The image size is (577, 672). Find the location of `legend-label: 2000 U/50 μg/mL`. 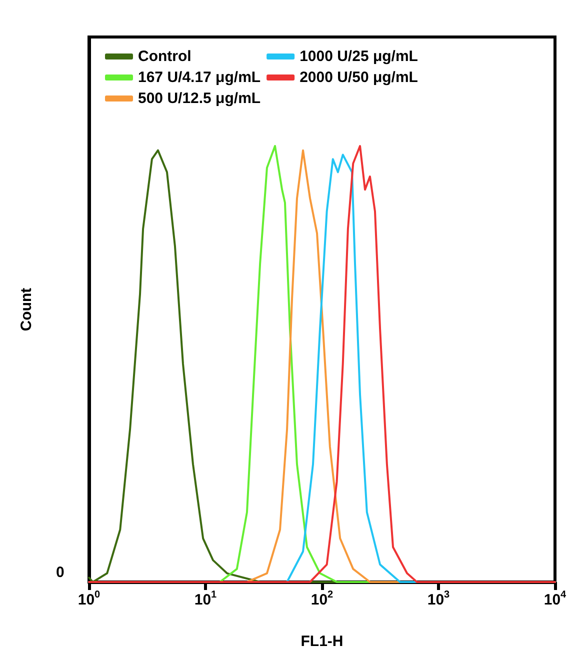

legend-label: 2000 U/50 μg/mL is located at coordinates (359, 77).